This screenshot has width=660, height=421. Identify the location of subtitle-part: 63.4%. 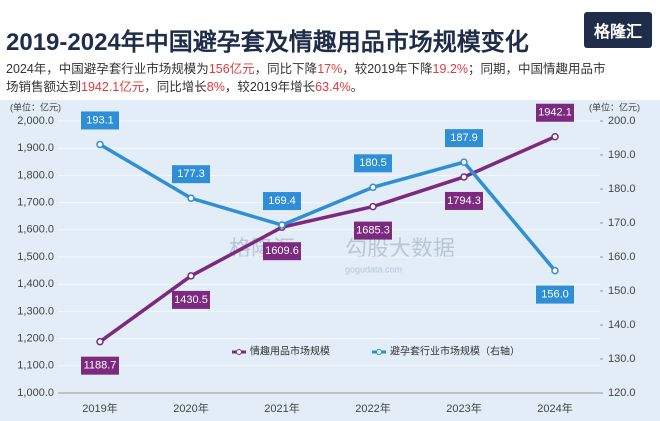
(333, 87).